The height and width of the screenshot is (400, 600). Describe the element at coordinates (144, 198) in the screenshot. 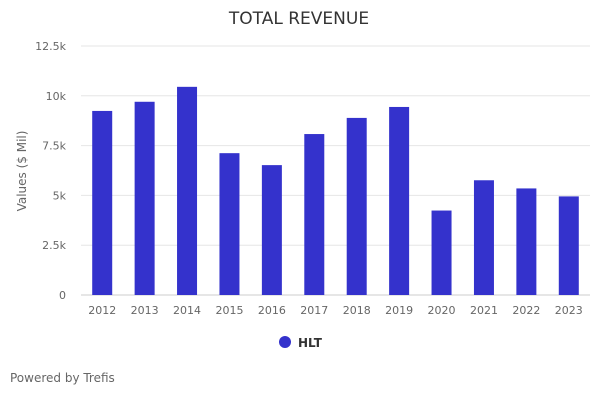

I see `bar-2013` at that location.